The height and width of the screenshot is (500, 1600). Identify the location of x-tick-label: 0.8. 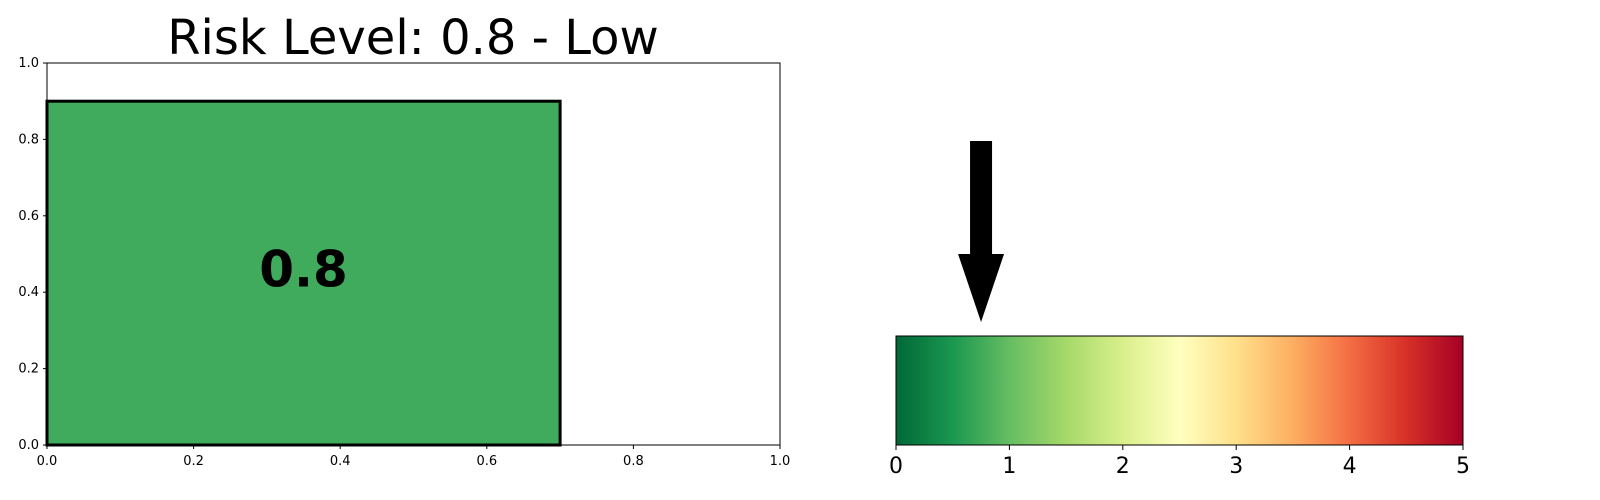
(633, 461).